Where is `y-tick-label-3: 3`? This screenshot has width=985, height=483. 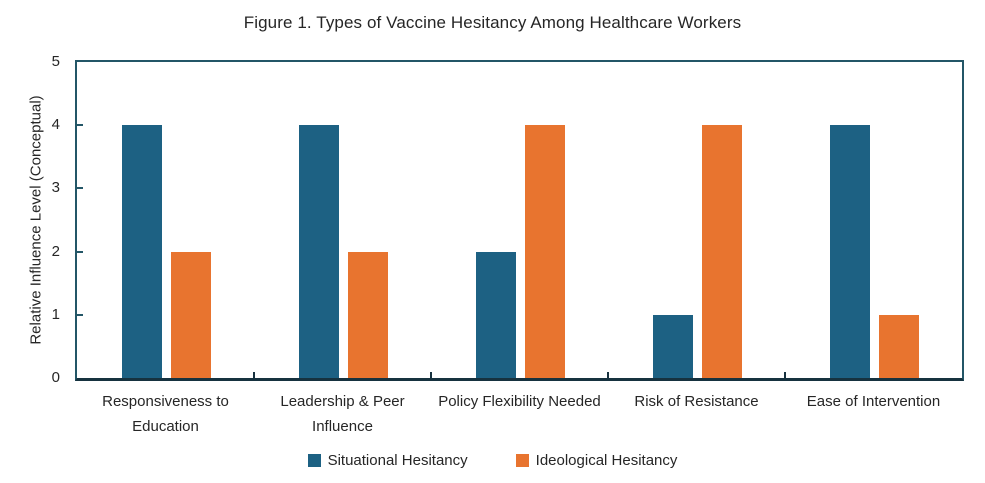 y-tick-label-3: 3 is located at coordinates (55, 188).